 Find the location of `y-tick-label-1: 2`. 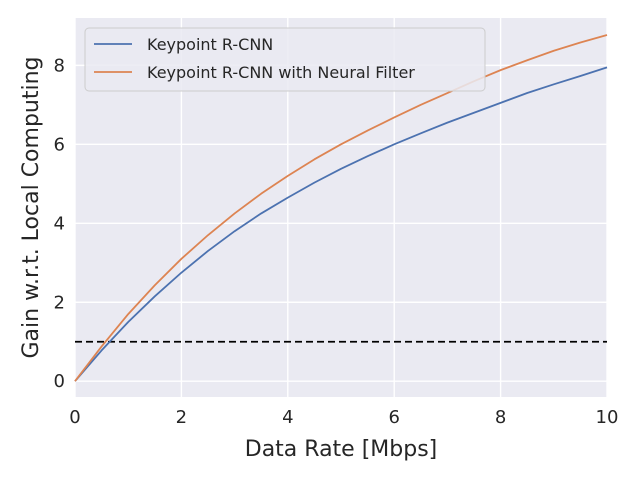

y-tick-label-1: 2 is located at coordinates (59, 302).